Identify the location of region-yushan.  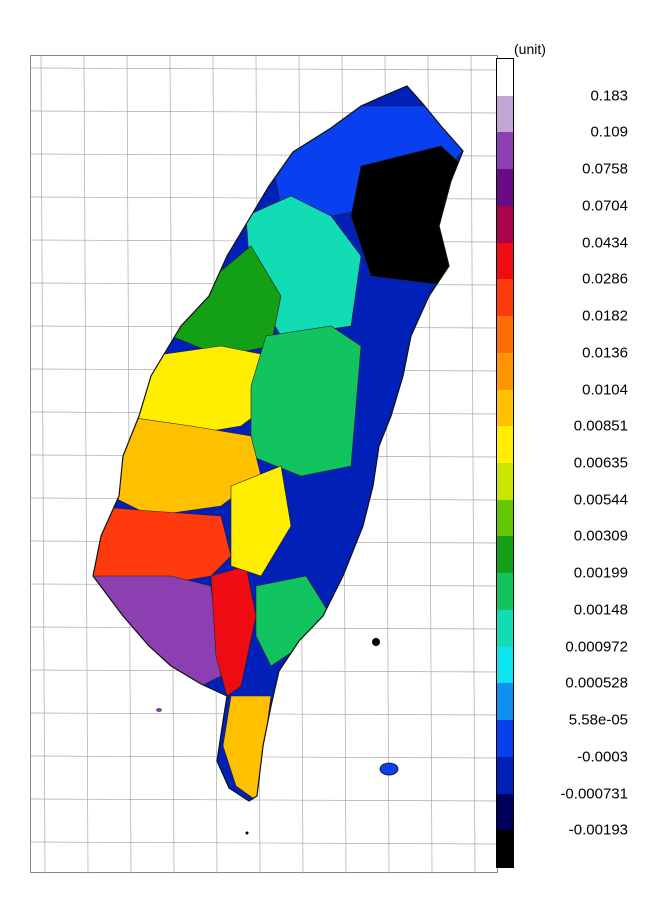
(261, 521).